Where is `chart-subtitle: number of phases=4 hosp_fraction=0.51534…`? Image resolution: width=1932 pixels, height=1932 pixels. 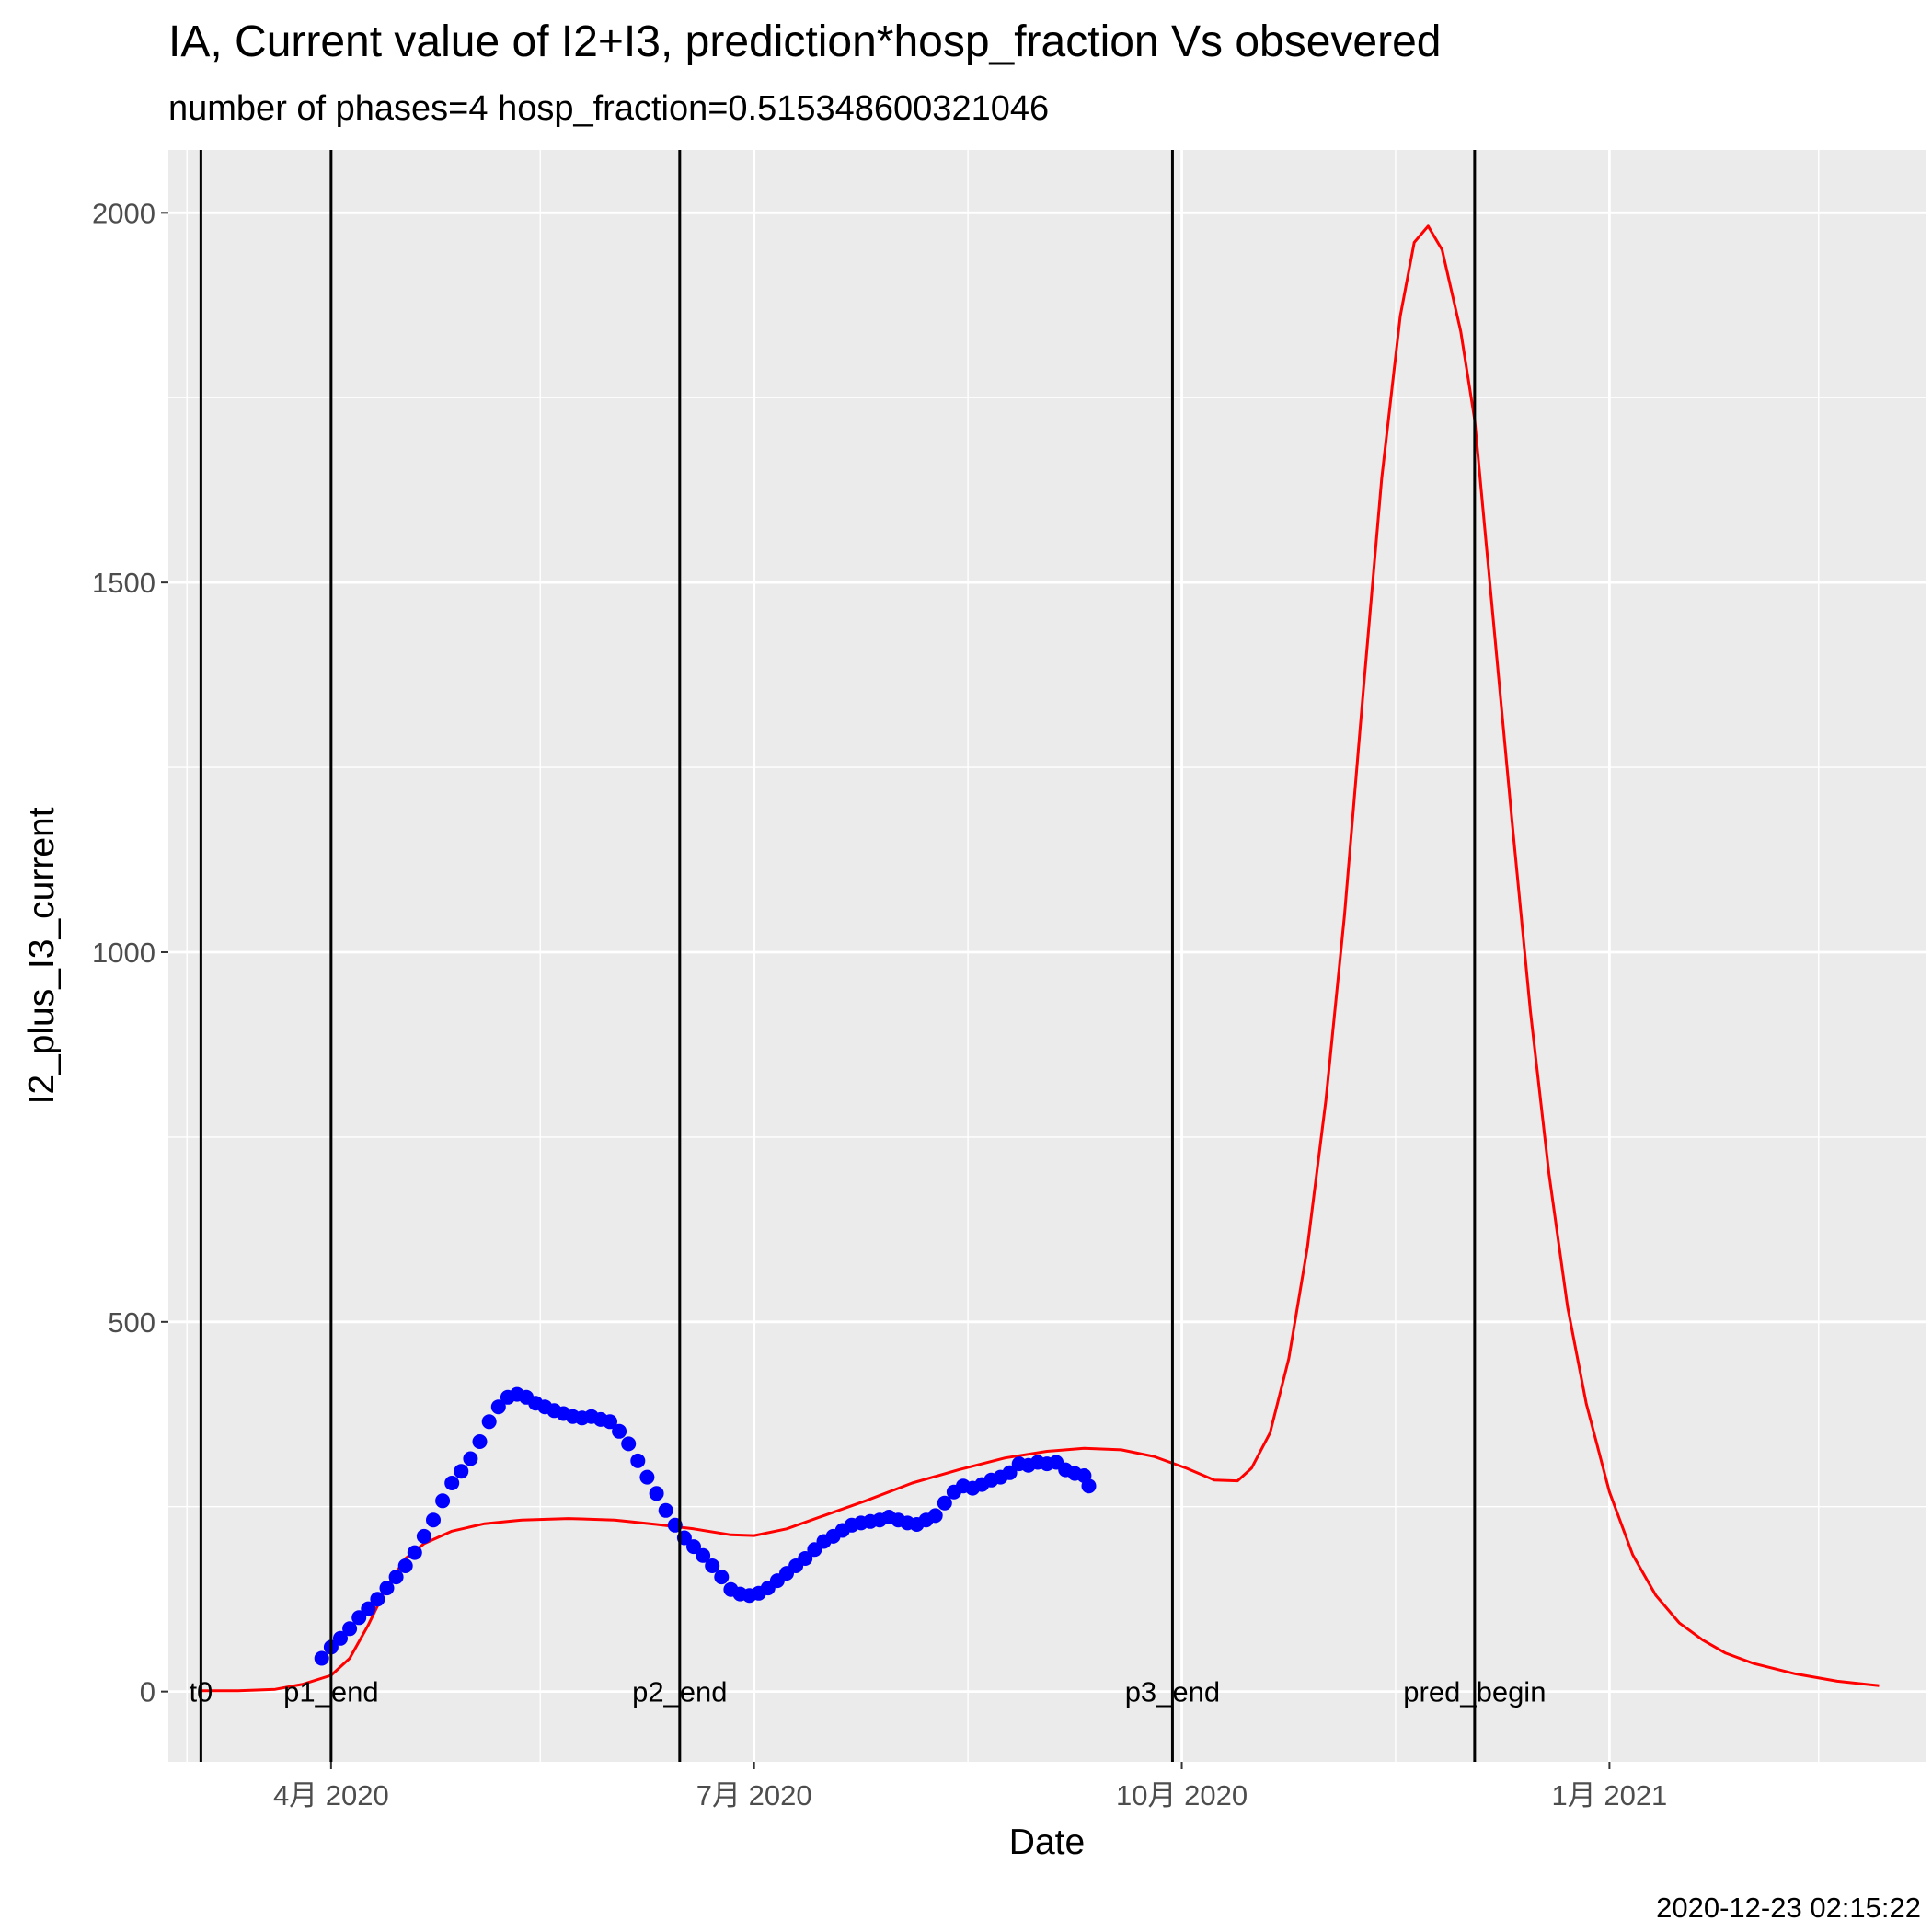
chart-subtitle: number of phases=4 hosp_fraction=0.51534… is located at coordinates (608, 108).